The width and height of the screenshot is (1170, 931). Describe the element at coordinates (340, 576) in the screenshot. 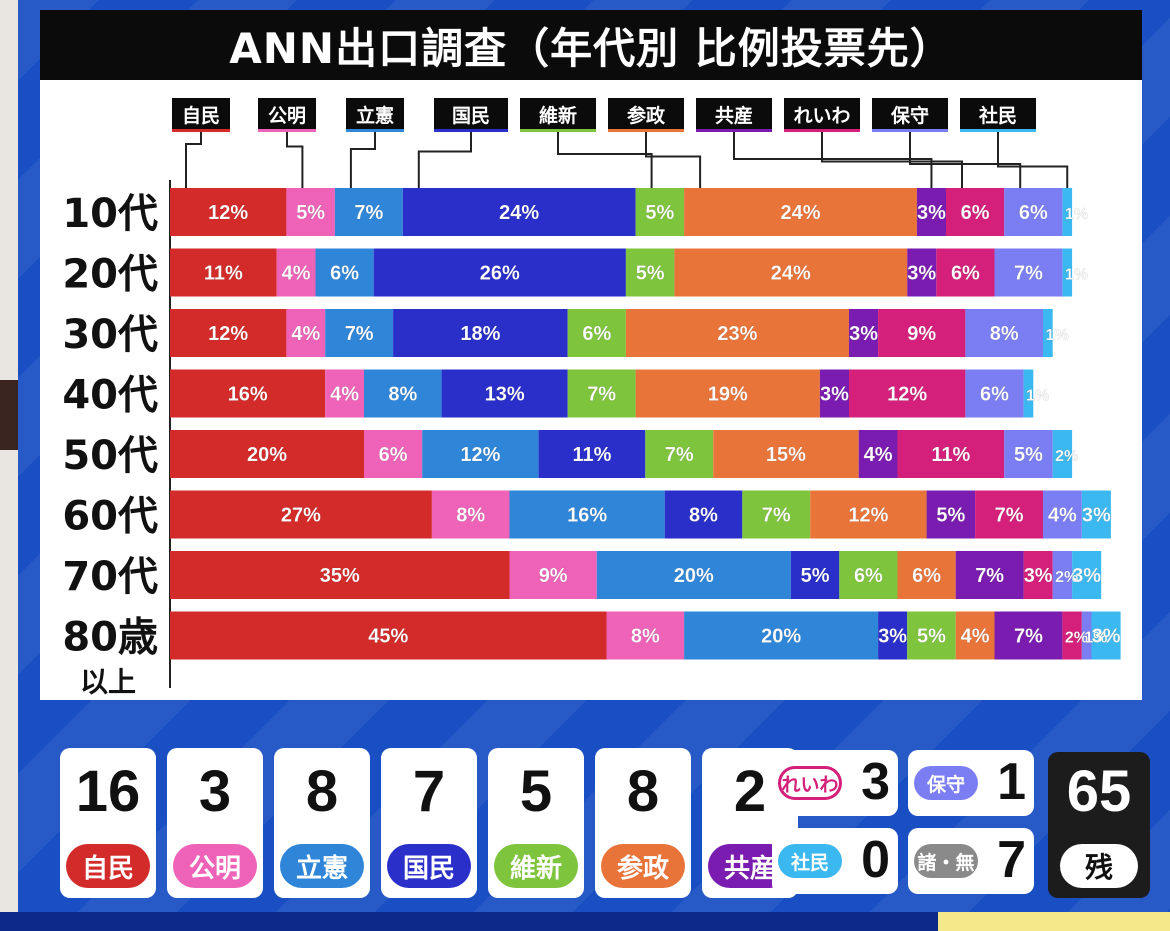

I see `bar-value-label: 35%` at that location.